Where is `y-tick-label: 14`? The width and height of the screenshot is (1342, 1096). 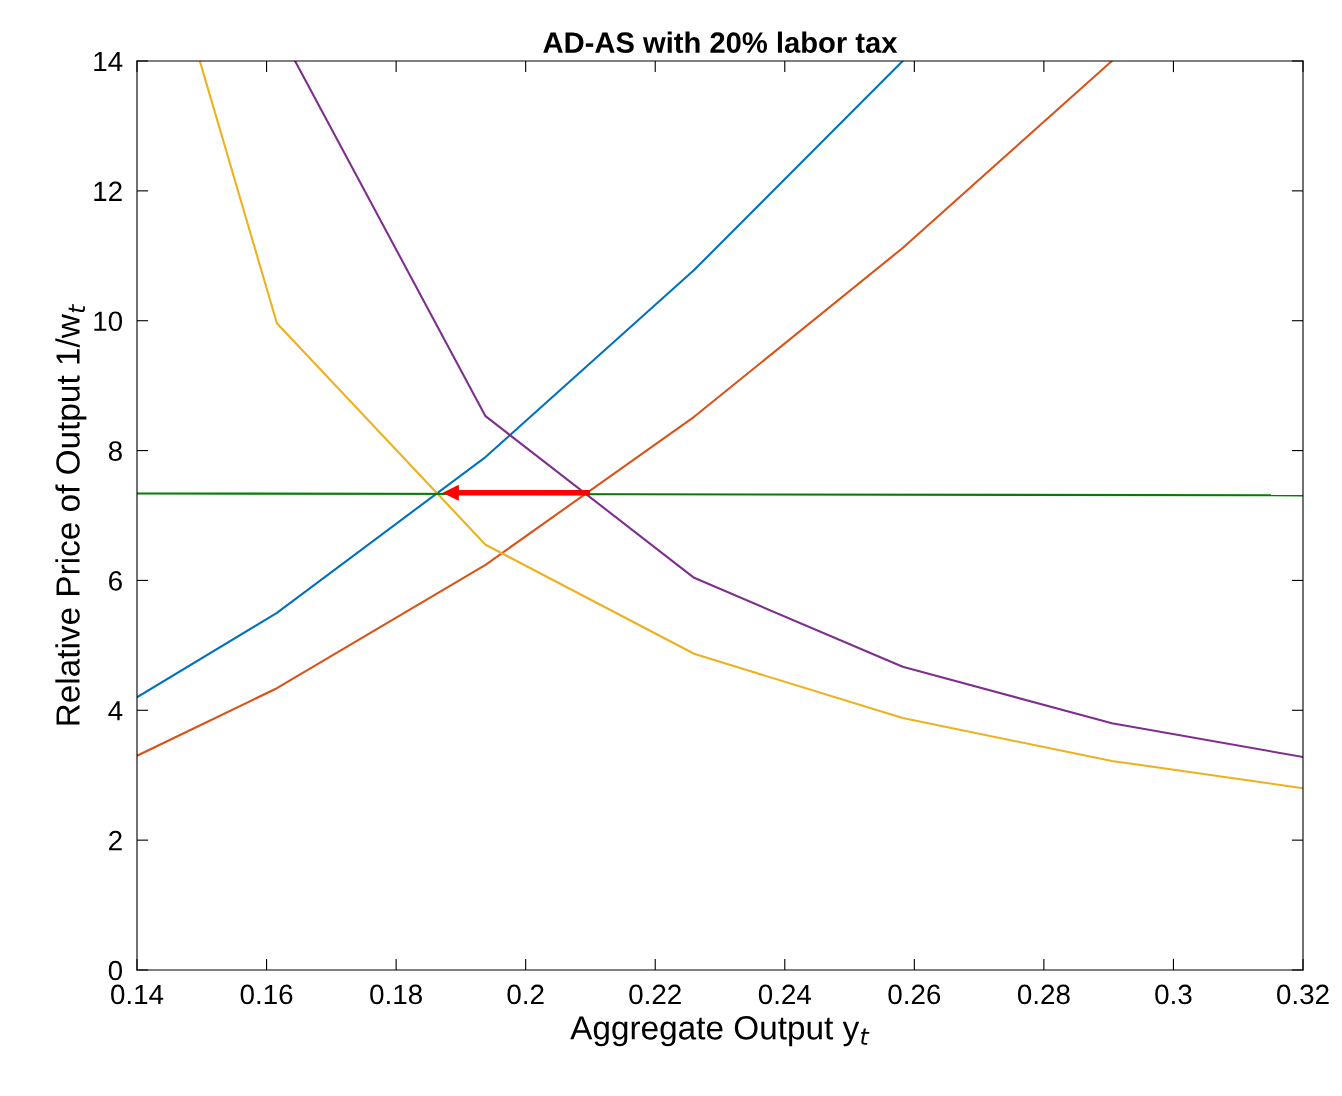
y-tick-label: 14 is located at coordinates (108, 61).